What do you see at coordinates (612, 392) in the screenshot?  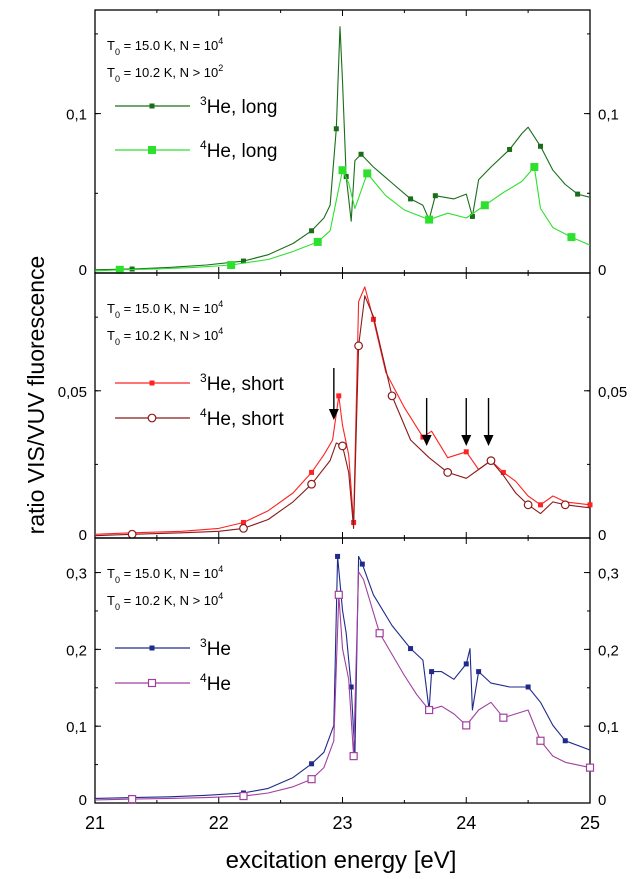 I see `y-tick-label-right: 0,05` at bounding box center [612, 392].